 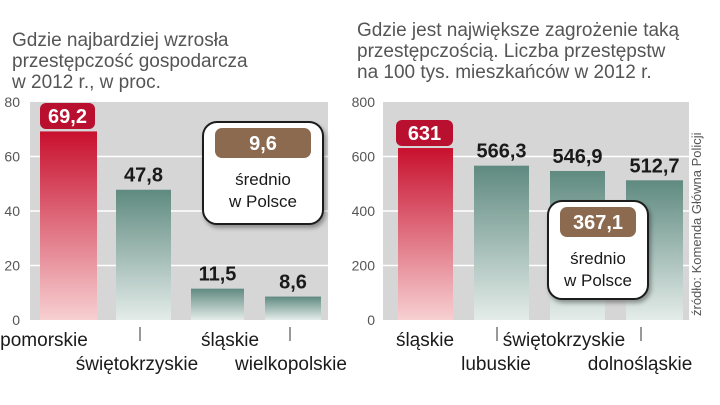 What do you see at coordinates (564, 340) in the screenshot?
I see `right-category-label-3: świętokrzyskie` at bounding box center [564, 340].